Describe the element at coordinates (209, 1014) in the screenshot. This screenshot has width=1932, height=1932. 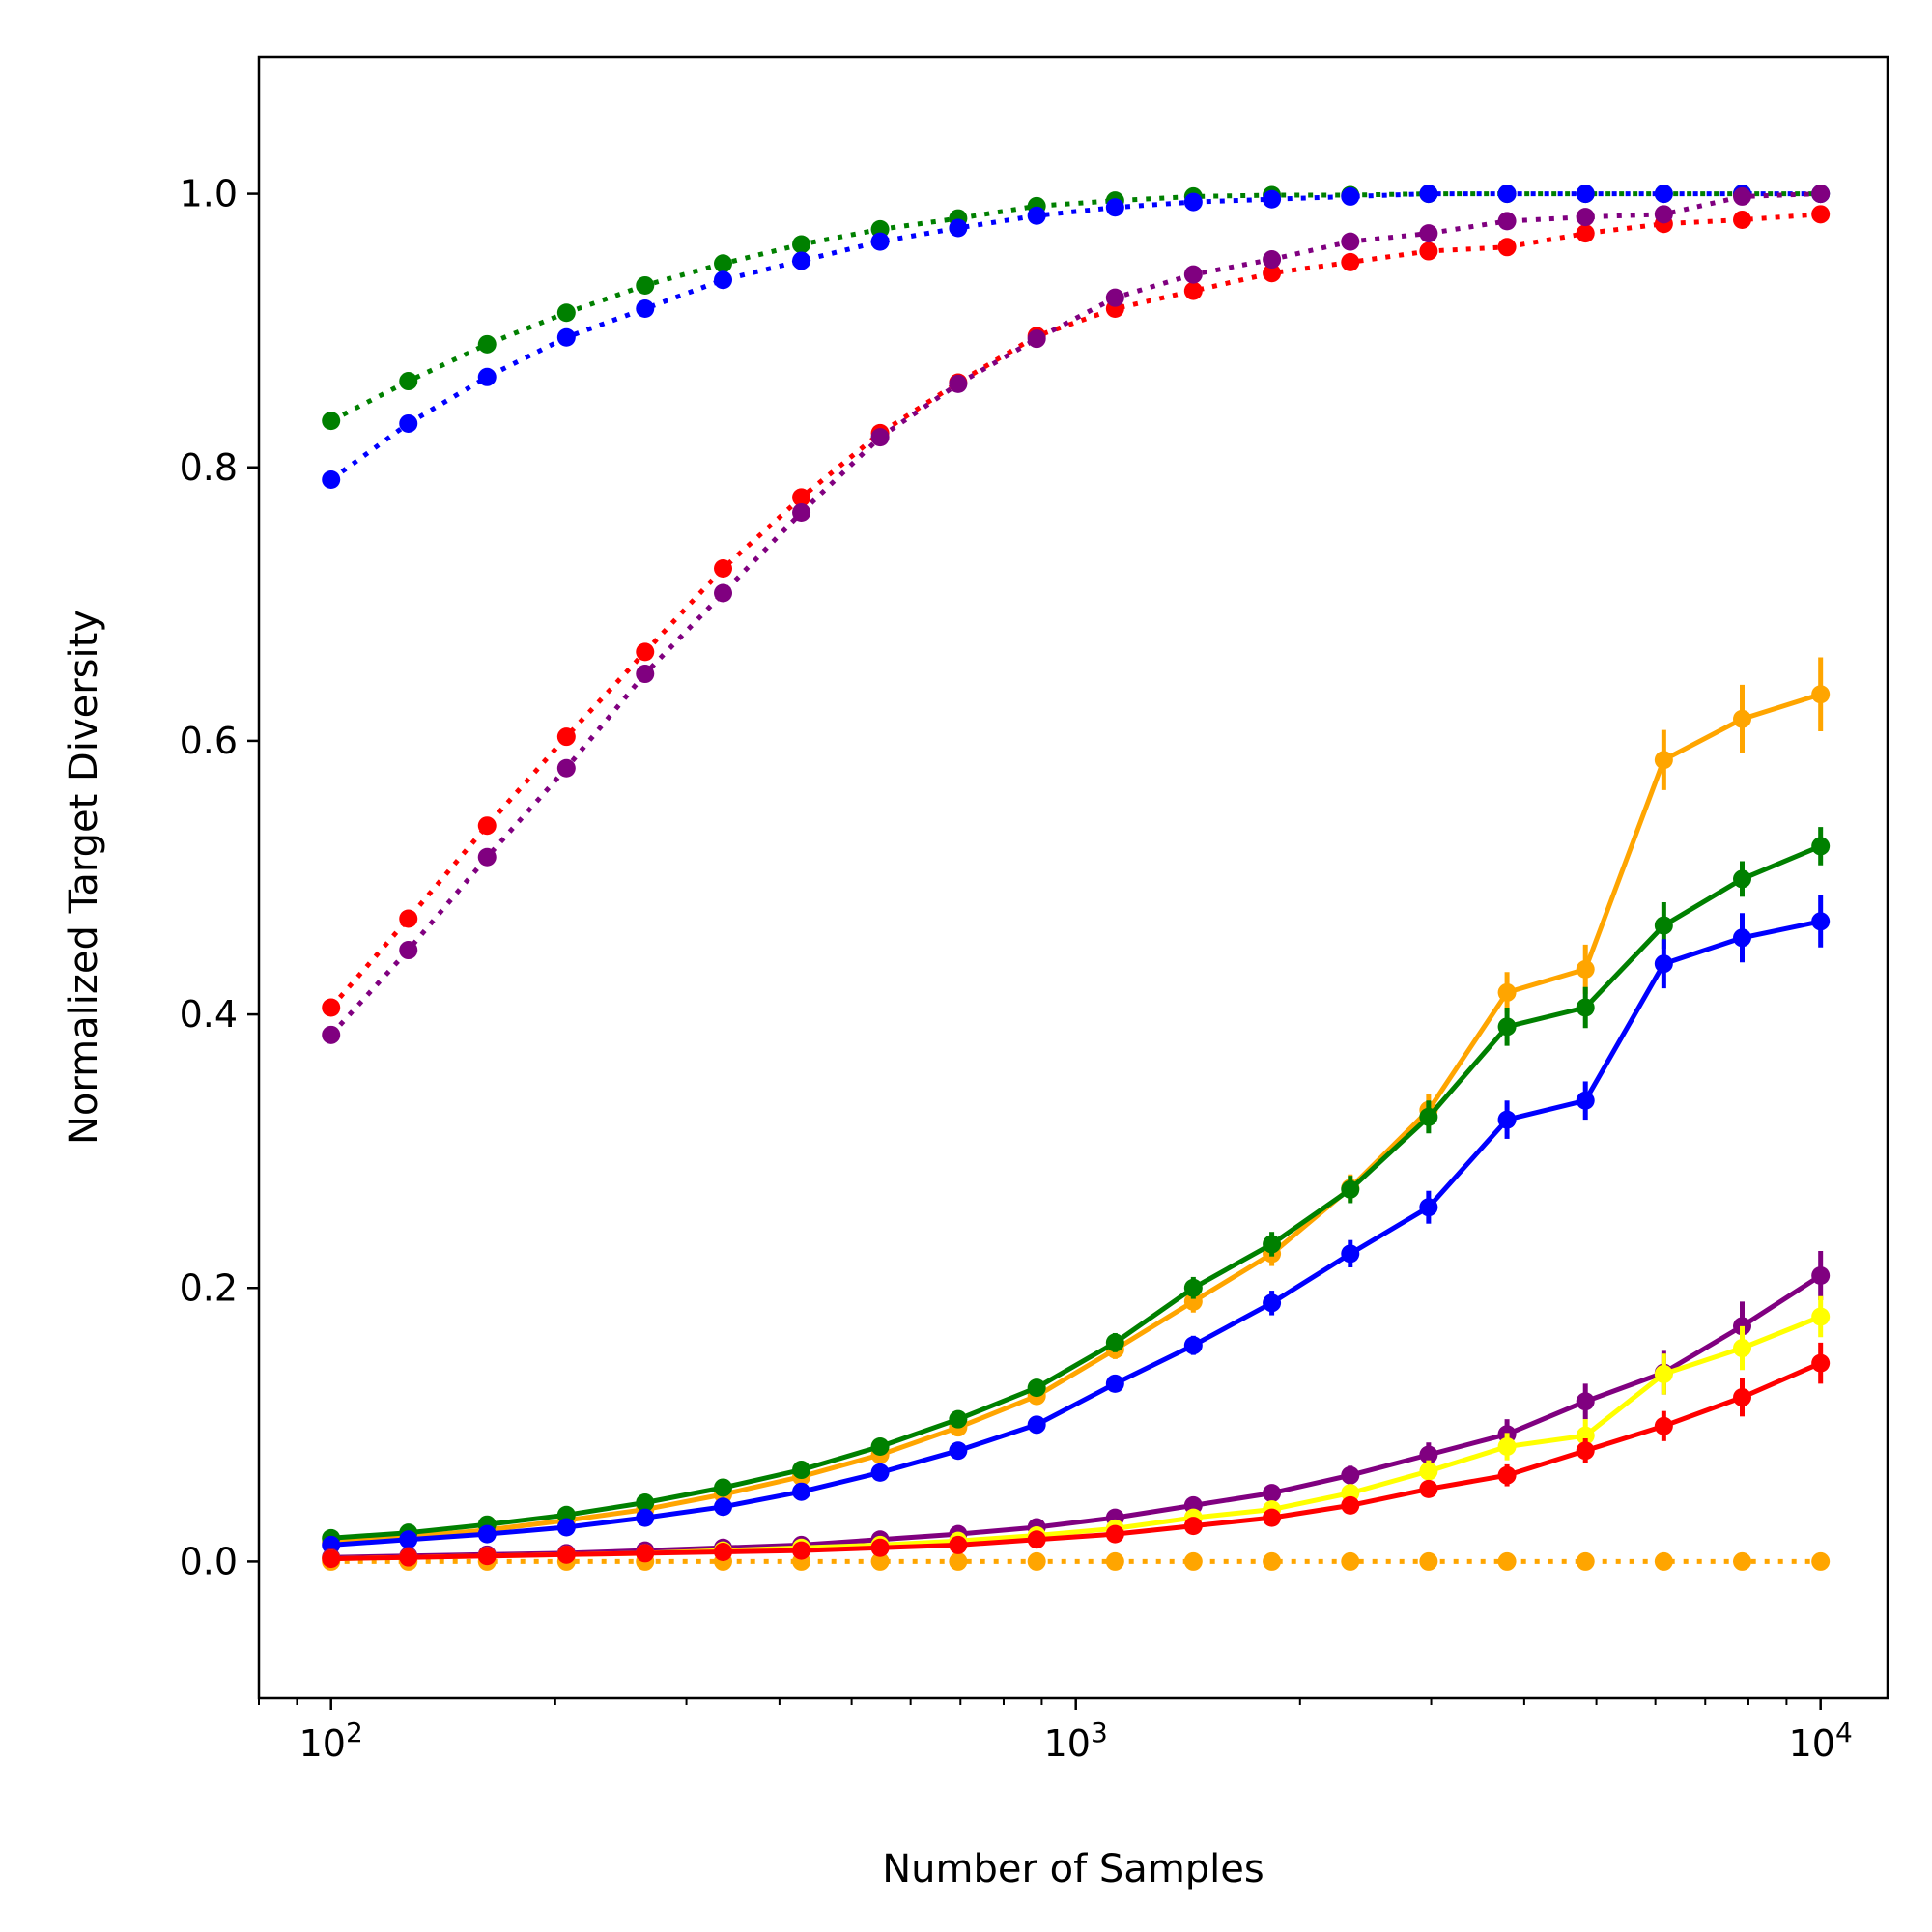
I see `y-tick-label-2: 0.4` at that location.